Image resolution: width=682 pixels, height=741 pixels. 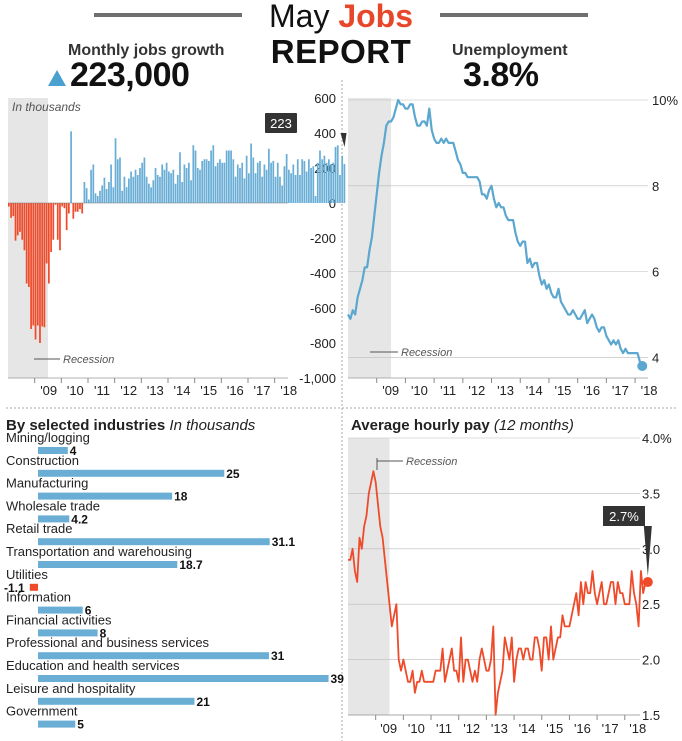 What do you see at coordinates (376, 17) in the screenshot?
I see `title-accent: Jobs` at bounding box center [376, 17].